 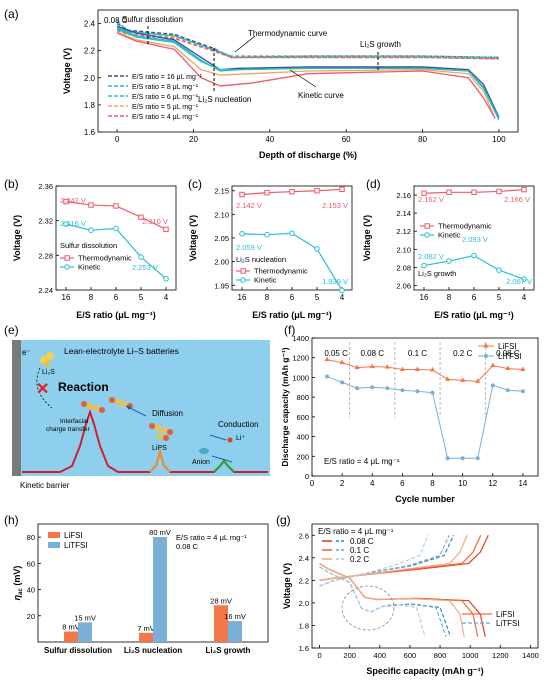 I want to click on y-tick-label-3: 2.12, so click(x=403, y=231).